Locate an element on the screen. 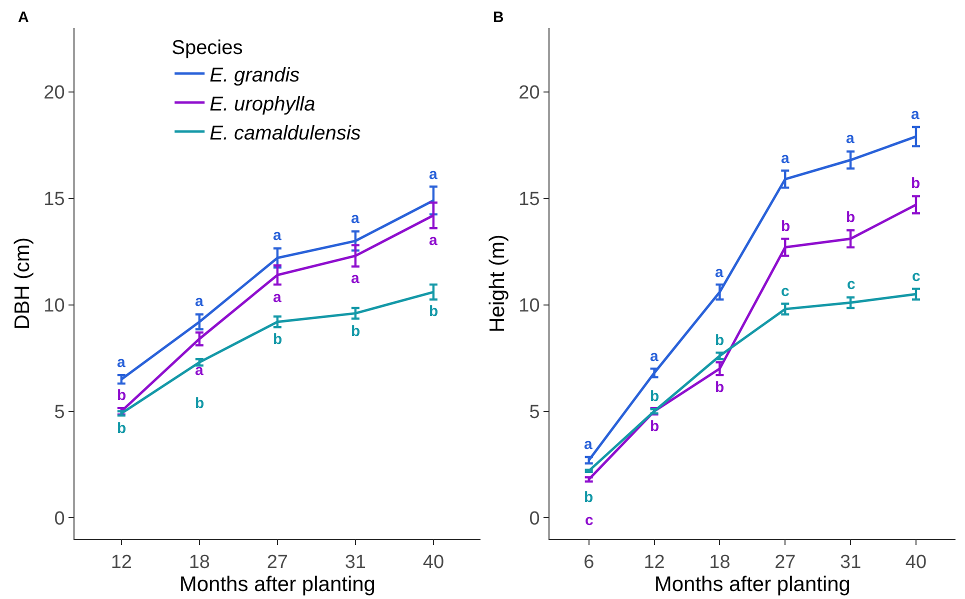  legend-title: Species is located at coordinates (207, 48).